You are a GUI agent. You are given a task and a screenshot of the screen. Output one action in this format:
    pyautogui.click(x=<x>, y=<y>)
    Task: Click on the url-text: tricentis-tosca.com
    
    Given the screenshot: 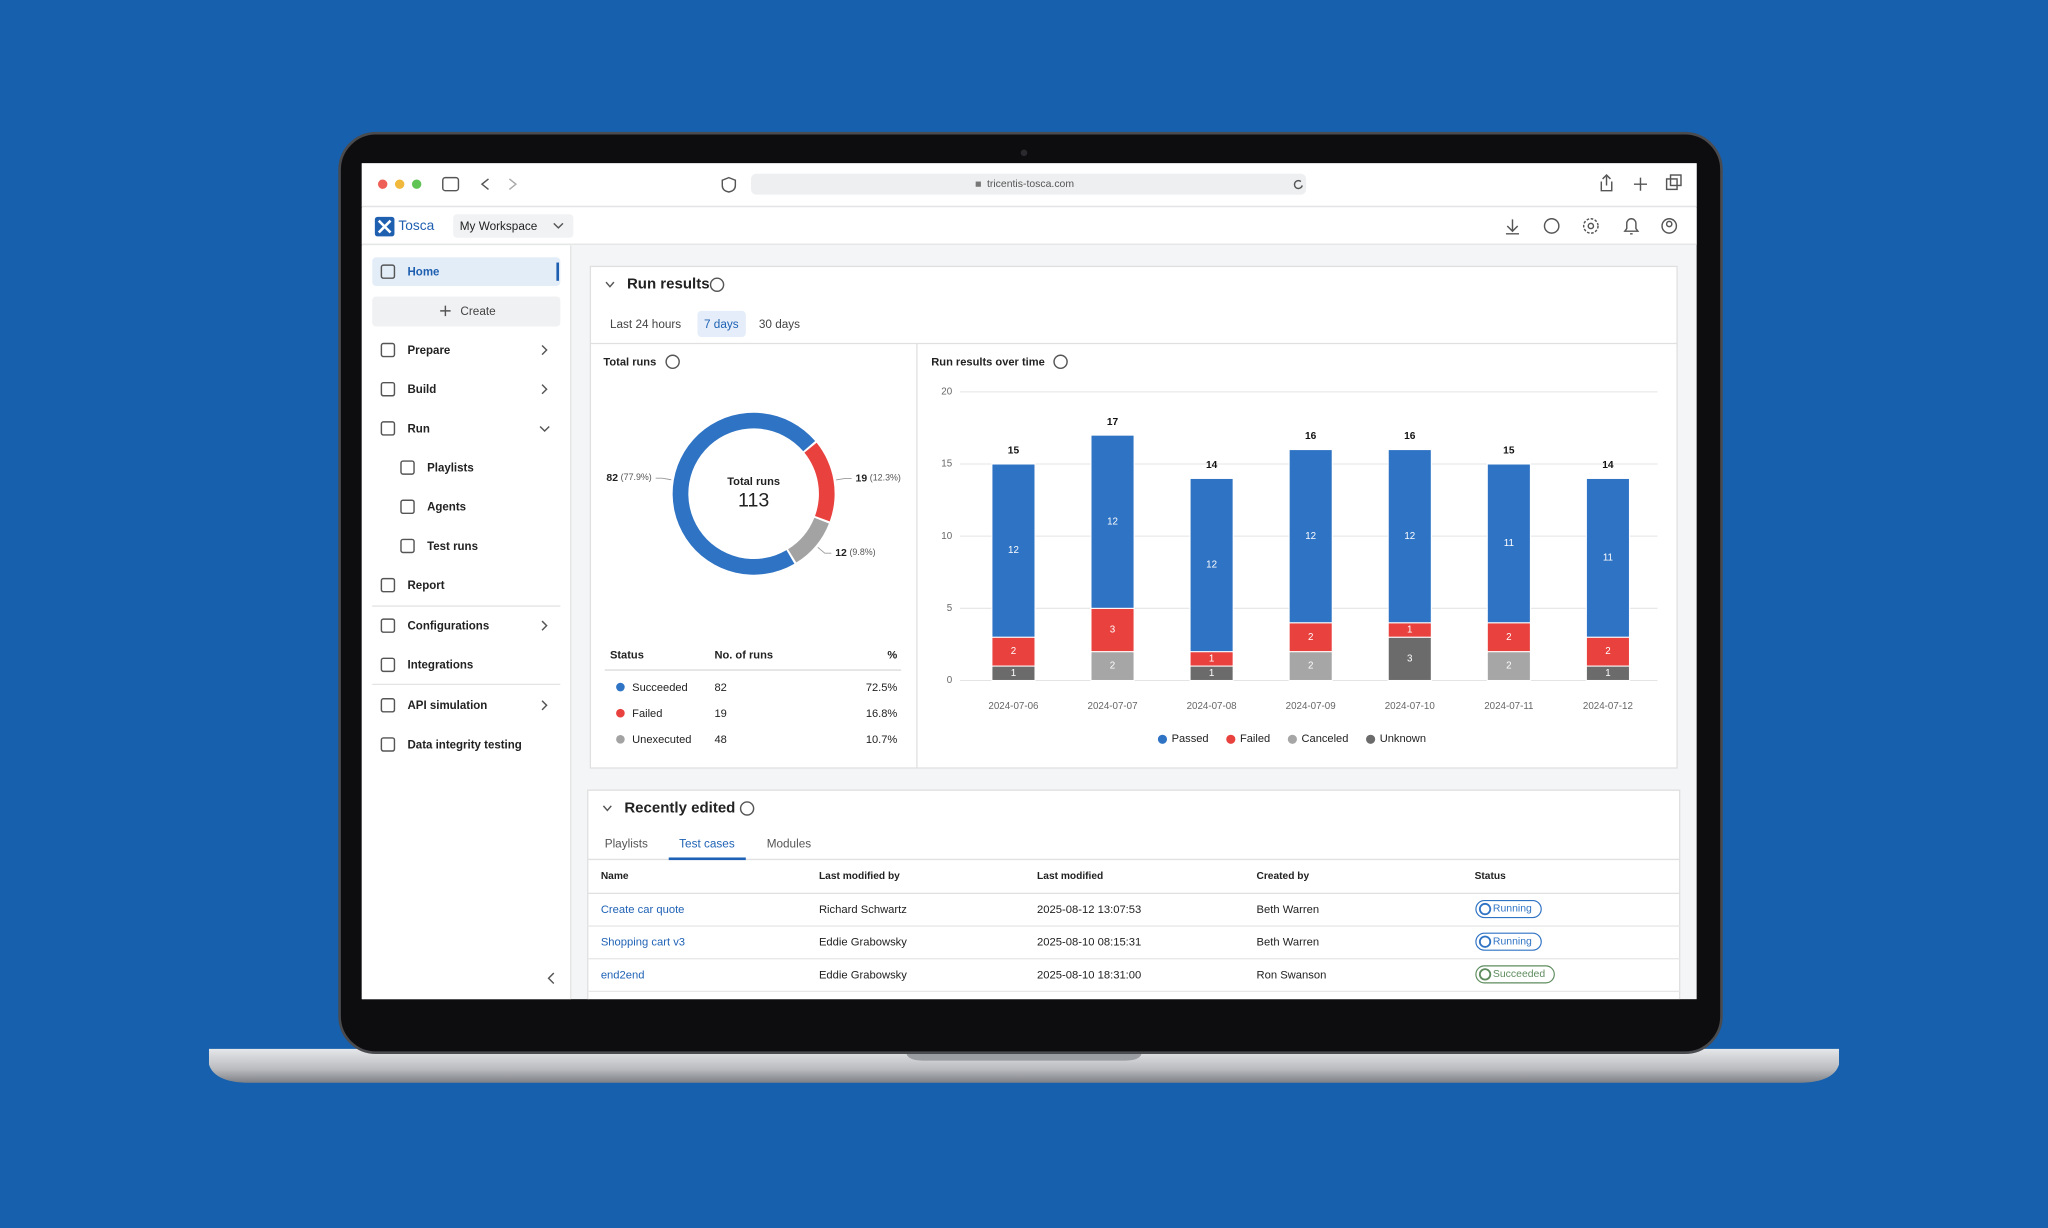 What is the action you would take?
    pyautogui.click(x=1030, y=183)
    